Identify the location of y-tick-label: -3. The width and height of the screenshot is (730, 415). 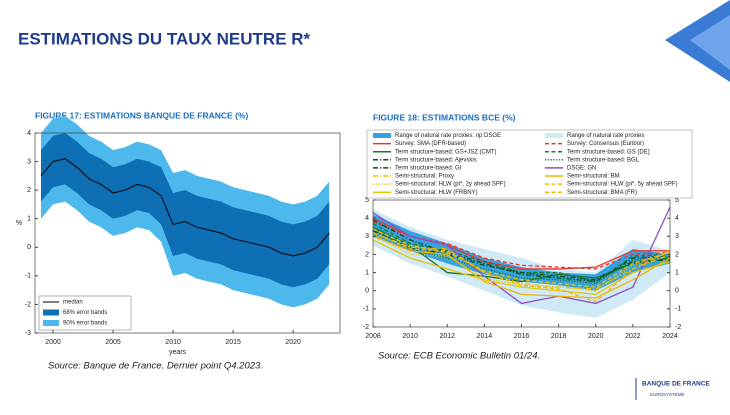
(28, 333).